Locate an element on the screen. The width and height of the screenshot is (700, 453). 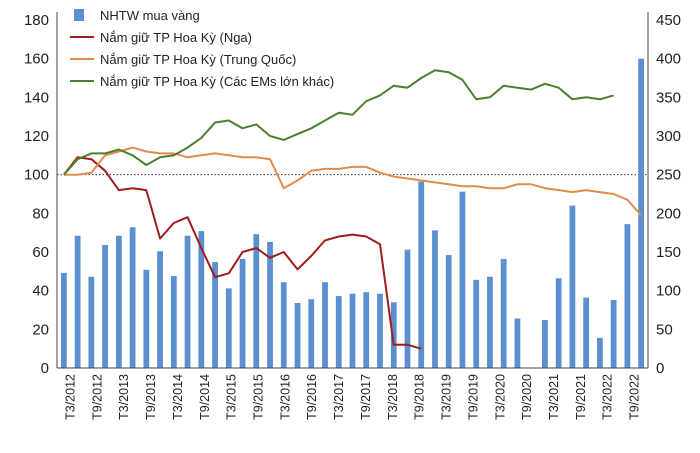
right-tick-label: 200 is located at coordinates (668, 213).